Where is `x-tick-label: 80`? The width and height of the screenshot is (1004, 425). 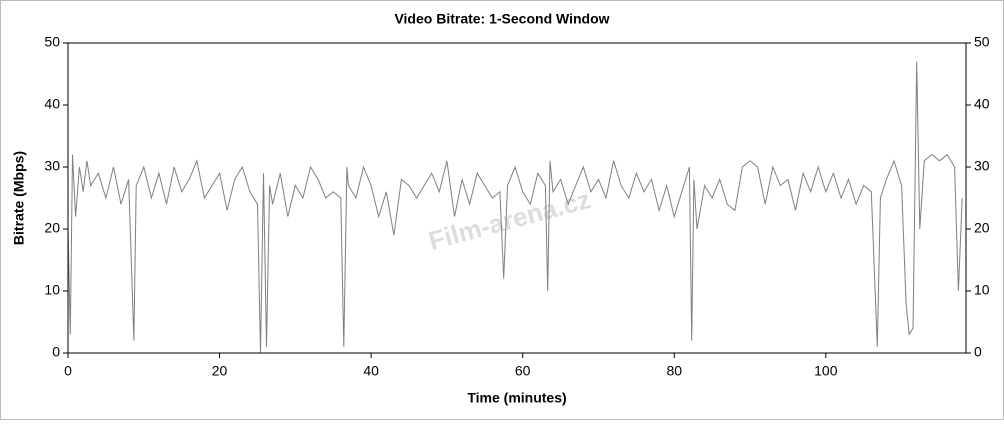 x-tick-label: 80 is located at coordinates (674, 371).